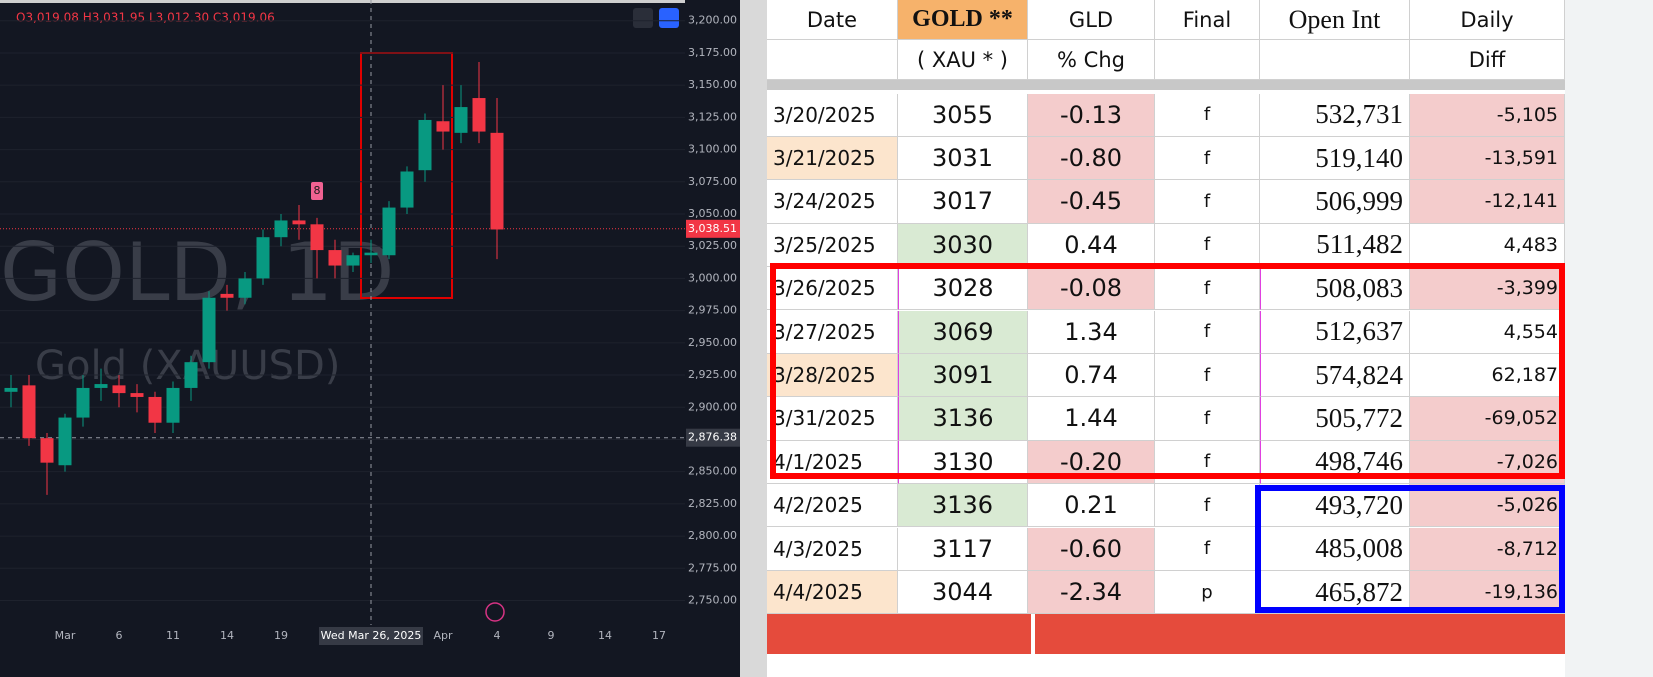 The width and height of the screenshot is (1653, 677). I want to click on y-tick-label: 3,025.00, so click(712, 245).